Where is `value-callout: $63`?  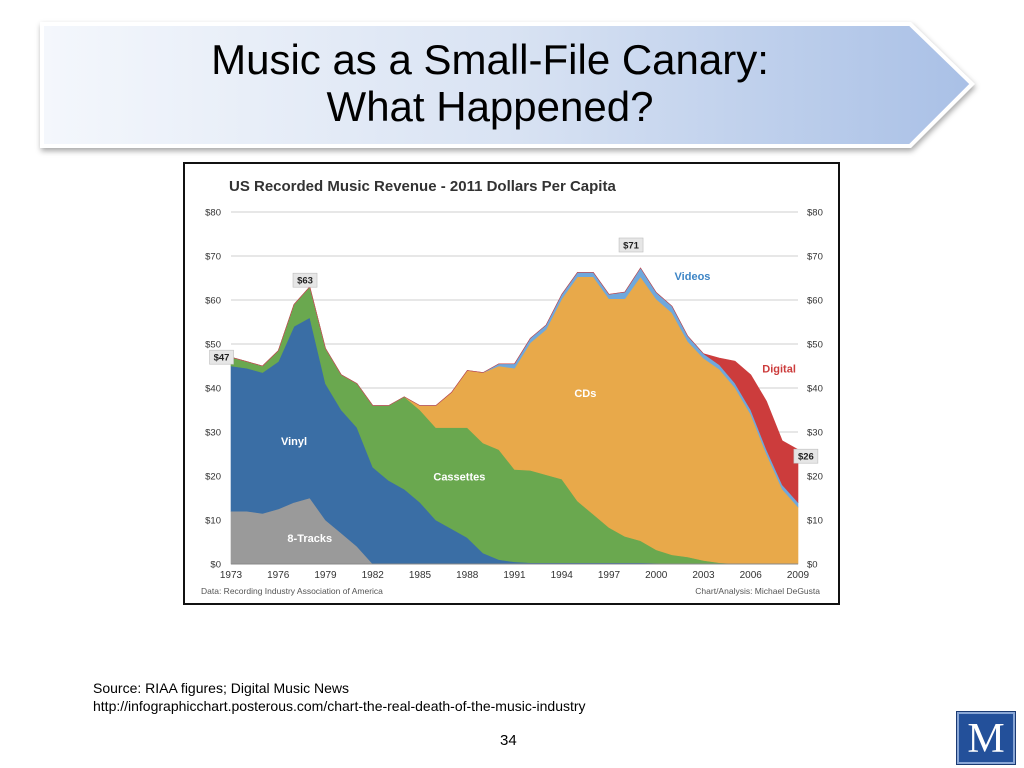
value-callout: $63 is located at coordinates (305, 281).